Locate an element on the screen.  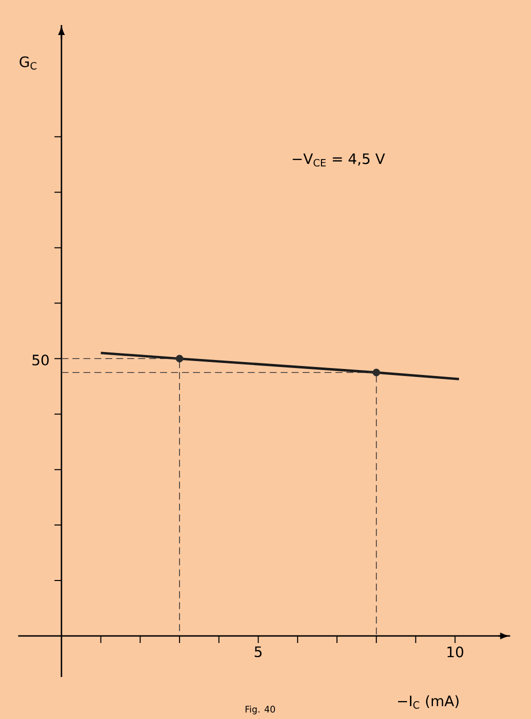
x-axis-title: −I$_{C}$ (mA) is located at coordinates (428, 702).